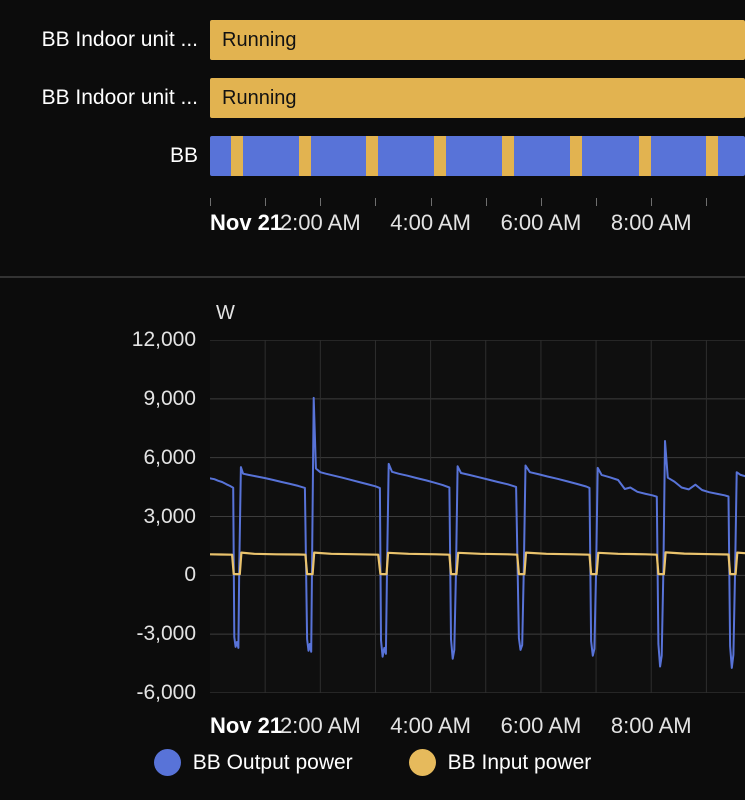 The width and height of the screenshot is (745, 800). What do you see at coordinates (372, 762) in the screenshot?
I see `chart-legend: BB Output power BB Input power` at bounding box center [372, 762].